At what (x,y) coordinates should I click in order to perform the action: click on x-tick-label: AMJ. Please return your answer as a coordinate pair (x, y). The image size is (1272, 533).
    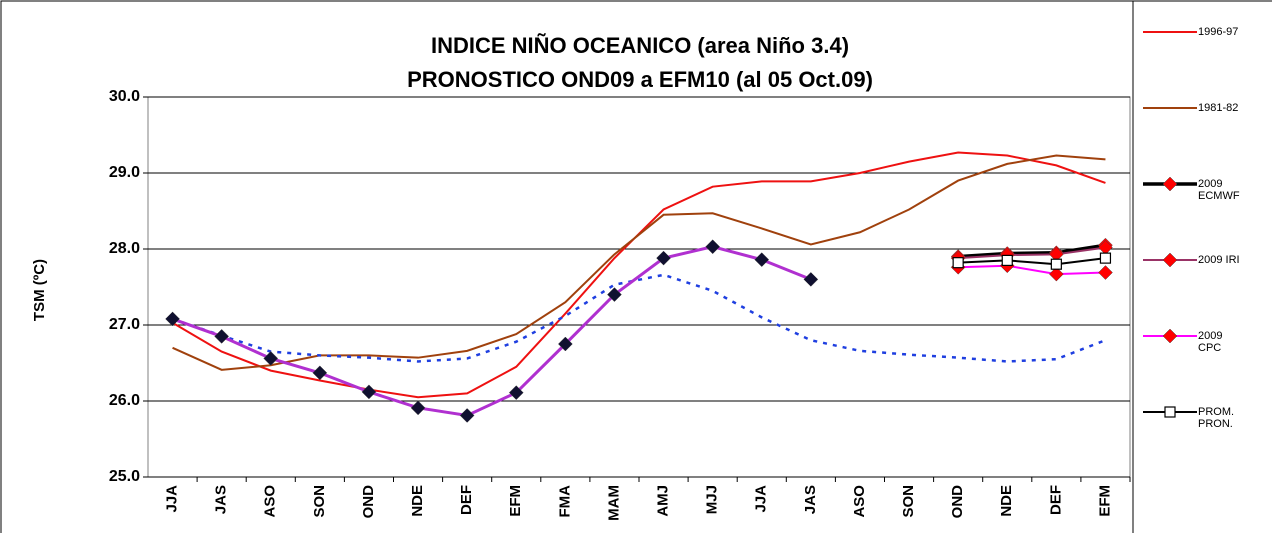
    Looking at the image, I should click on (663, 501).